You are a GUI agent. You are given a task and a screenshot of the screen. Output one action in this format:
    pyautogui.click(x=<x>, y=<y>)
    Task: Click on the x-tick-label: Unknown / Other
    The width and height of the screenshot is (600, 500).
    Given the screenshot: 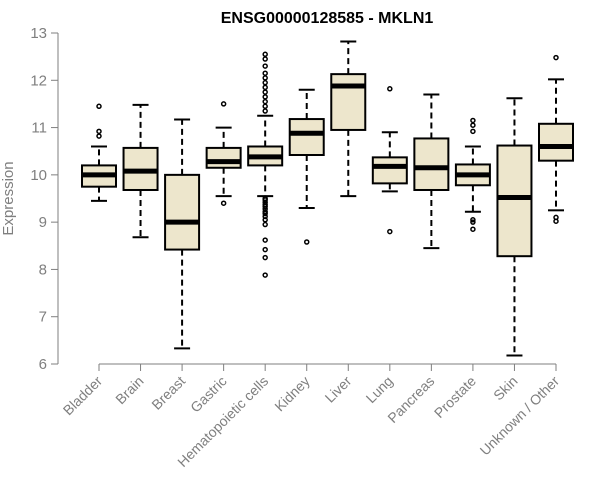 What is the action you would take?
    pyautogui.click(x=520, y=416)
    